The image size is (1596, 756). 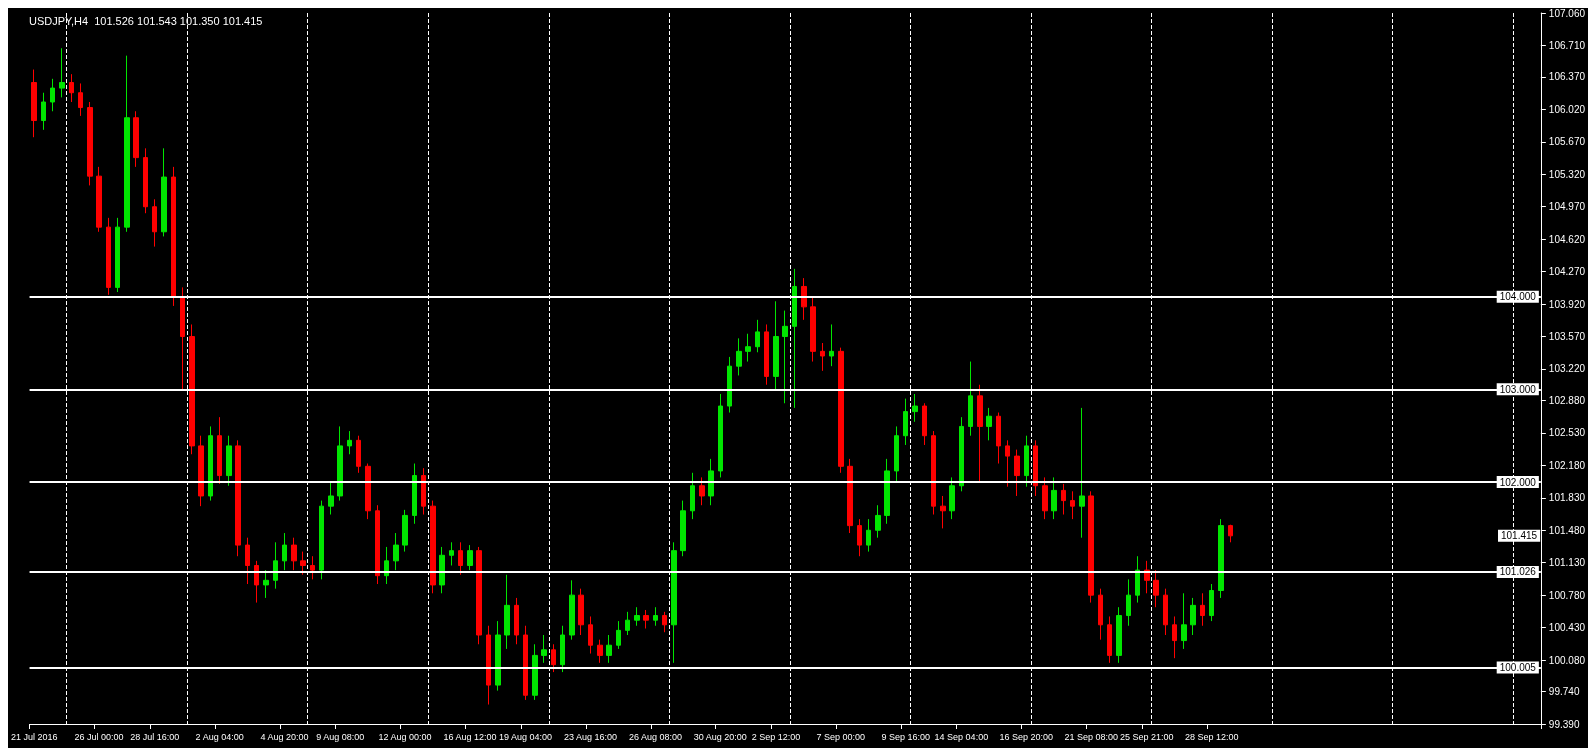 I want to click on x-tick-label: 21 Jul 2016, so click(x=34, y=736).